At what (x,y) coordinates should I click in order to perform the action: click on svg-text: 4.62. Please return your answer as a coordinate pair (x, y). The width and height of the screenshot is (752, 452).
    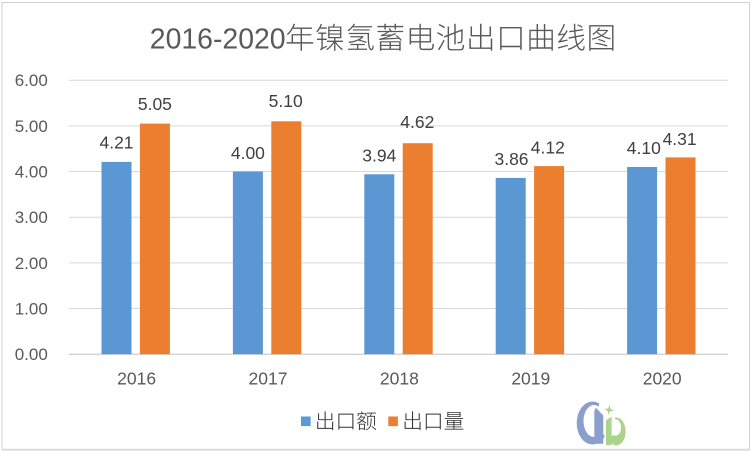
    Looking at the image, I should click on (417, 122).